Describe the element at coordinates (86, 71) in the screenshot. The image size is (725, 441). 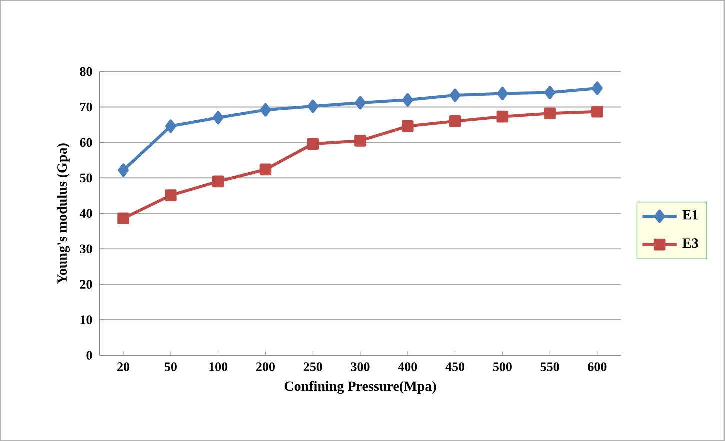
I see `y-tick-label: 80` at that location.